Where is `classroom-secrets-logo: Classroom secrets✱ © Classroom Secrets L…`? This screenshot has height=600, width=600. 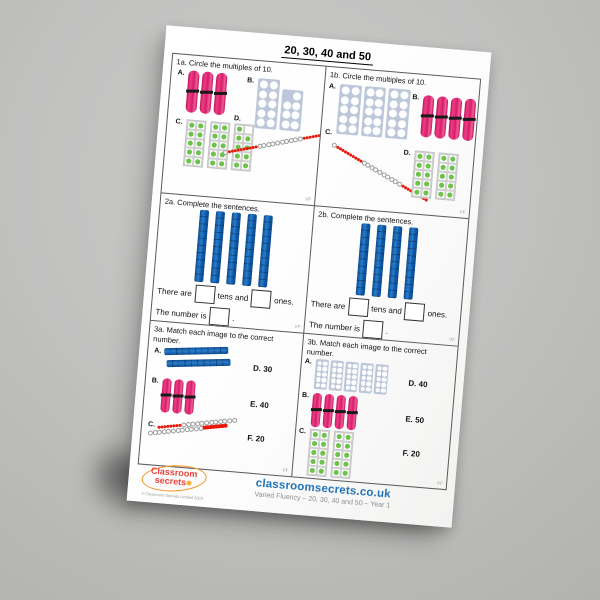
classroom-secrets-logo: Classroom secrets✱ © Classroom Secrets L… is located at coordinates (173, 483).